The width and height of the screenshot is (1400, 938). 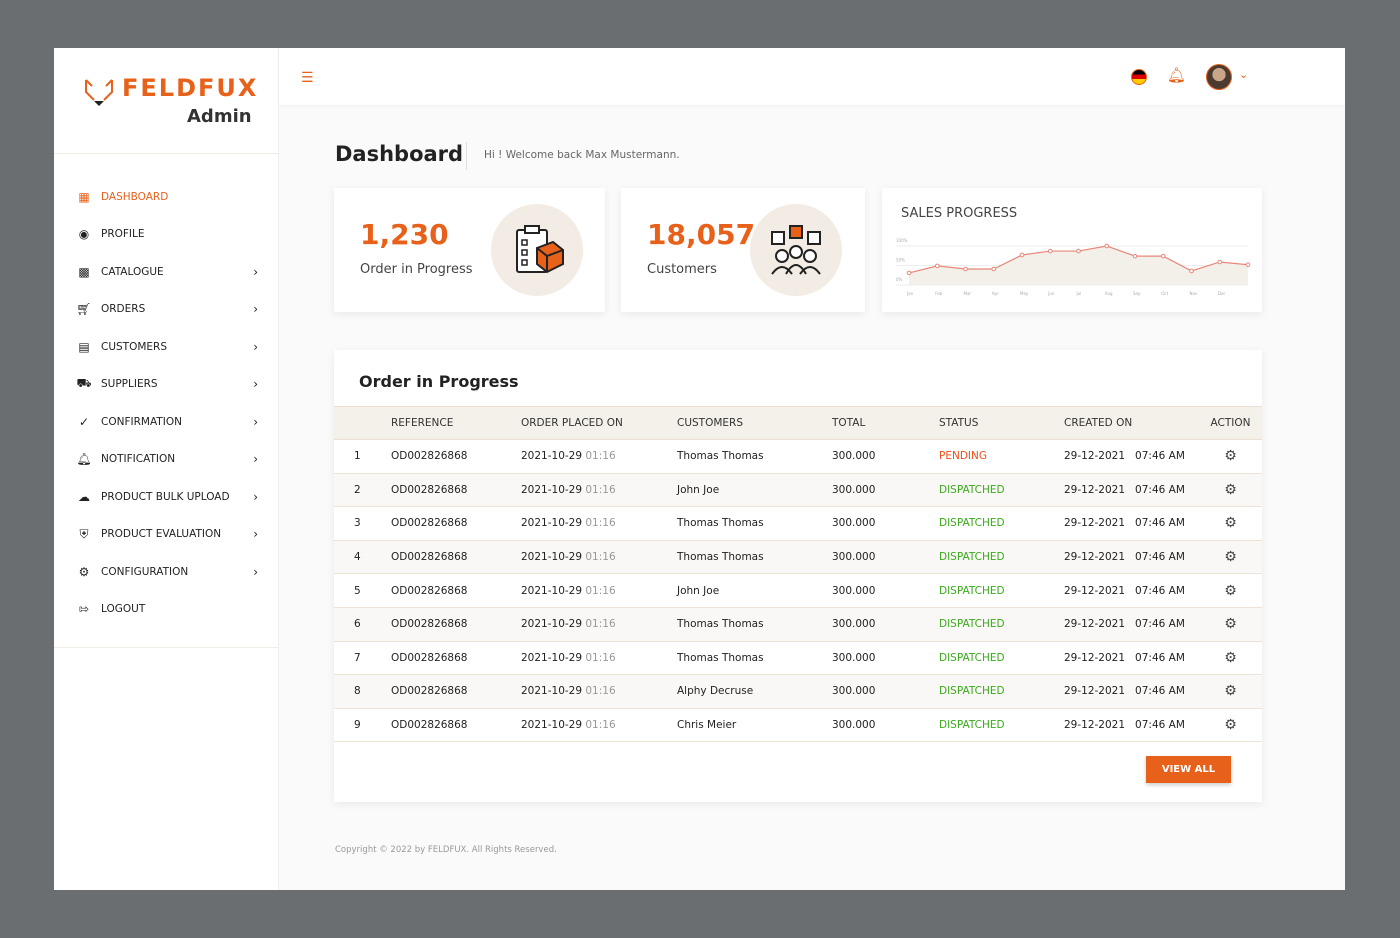 What do you see at coordinates (166, 385) in the screenshot?
I see `sidebar-item-suppliers: ⛟ SUPPLIERS ›` at bounding box center [166, 385].